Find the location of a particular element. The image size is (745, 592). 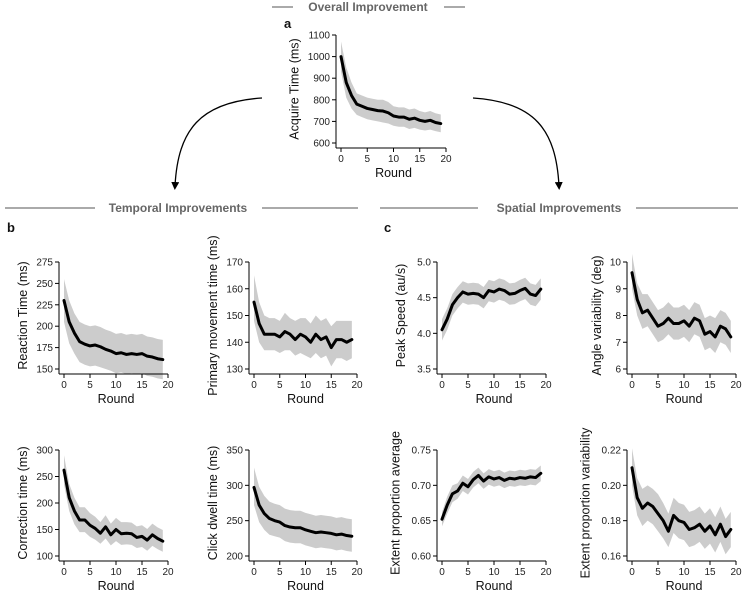

y-tick-label: 0.65 is located at coordinates (422, 521).